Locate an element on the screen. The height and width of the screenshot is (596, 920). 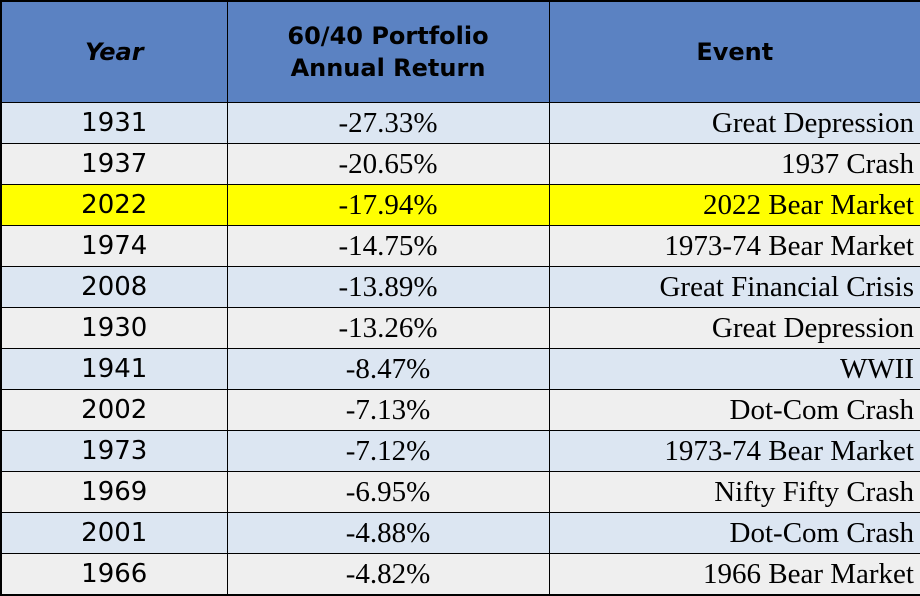
table-row: 1966 -4.82% 1966 Bear Market is located at coordinates (460, 574).